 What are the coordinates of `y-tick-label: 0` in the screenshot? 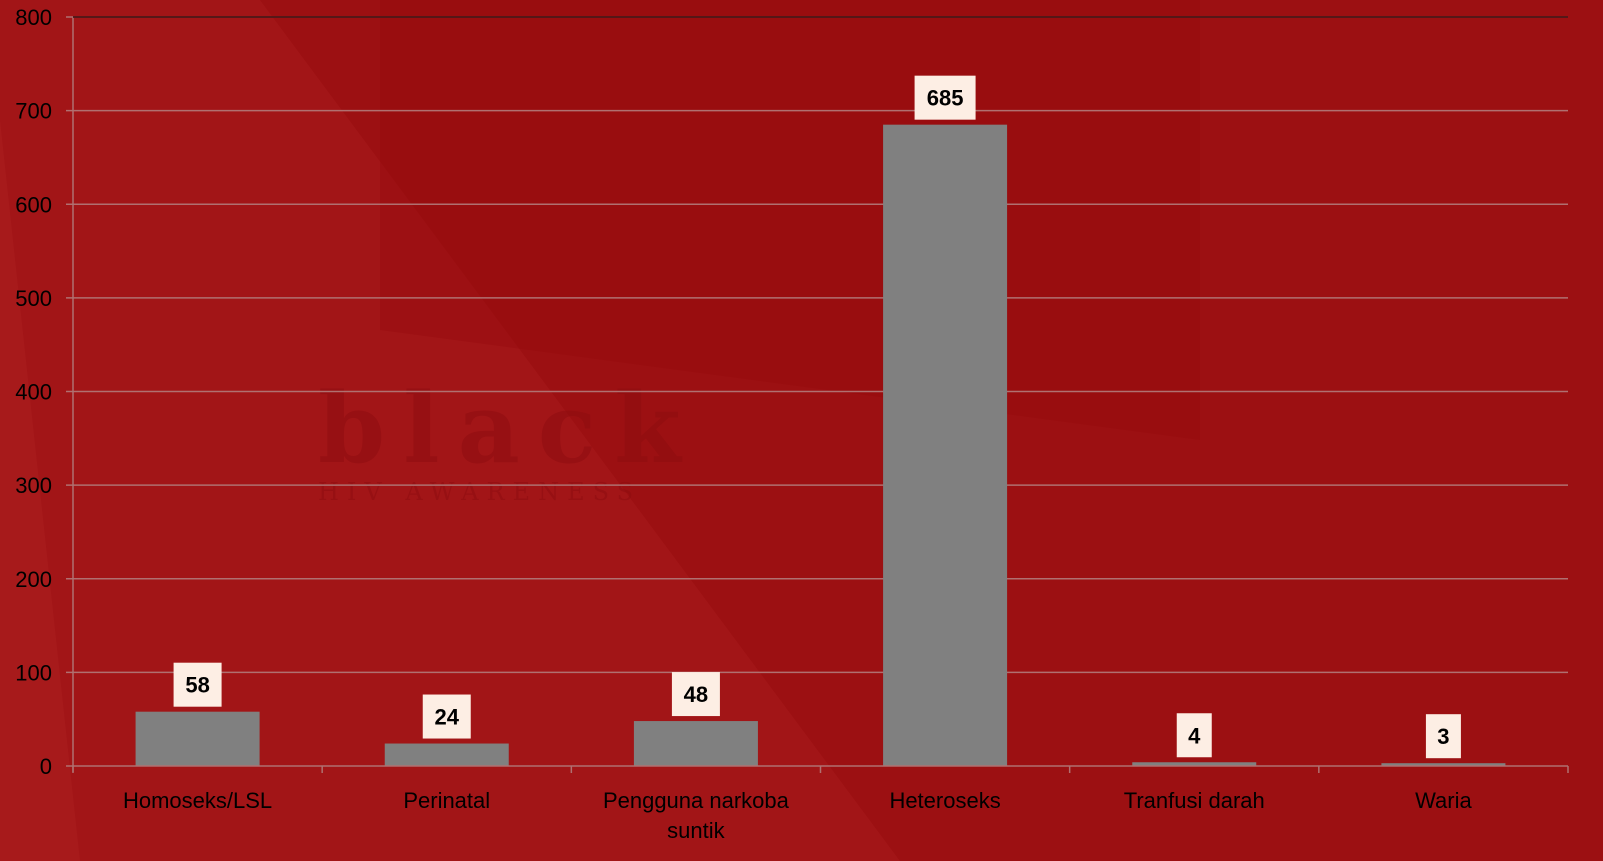 It's located at (46, 766).